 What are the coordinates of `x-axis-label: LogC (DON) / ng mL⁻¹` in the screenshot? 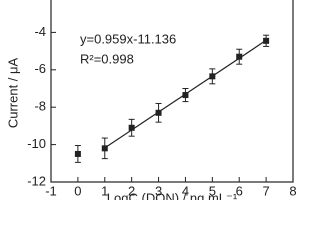 It's located at (172, 195).